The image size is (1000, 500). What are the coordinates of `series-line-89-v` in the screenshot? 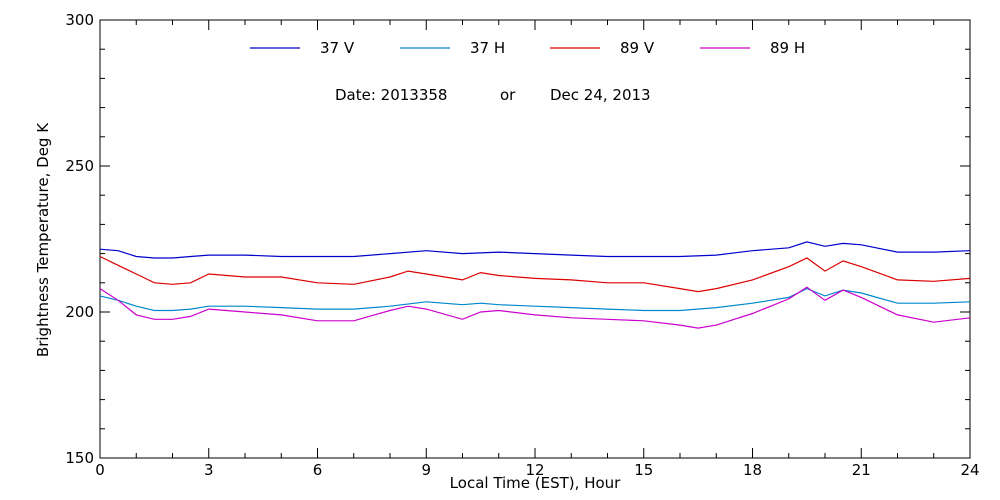 It's located at (535, 274).